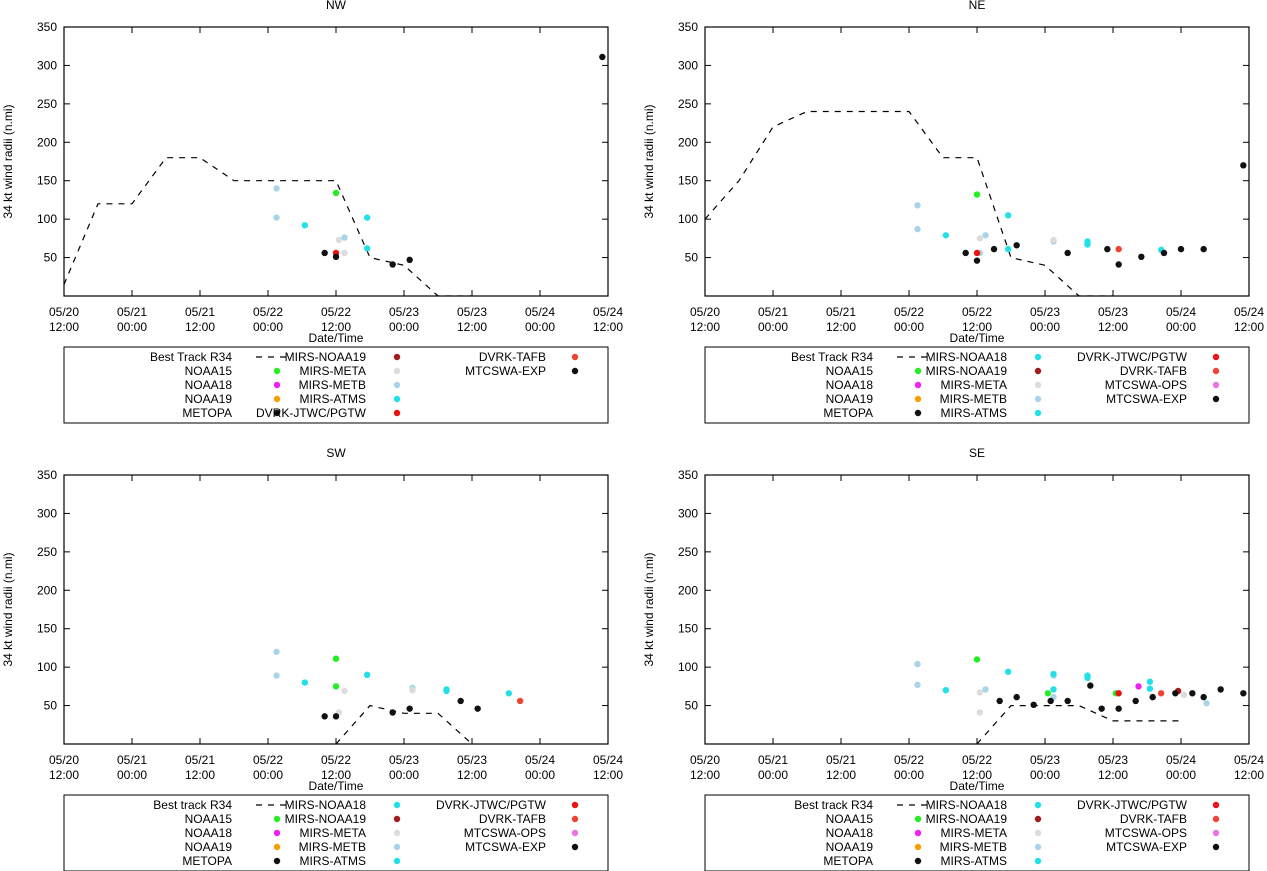 The width and height of the screenshot is (1267, 871). Describe the element at coordinates (850, 833) in the screenshot. I see `legend-label: NOAA18` at that location.